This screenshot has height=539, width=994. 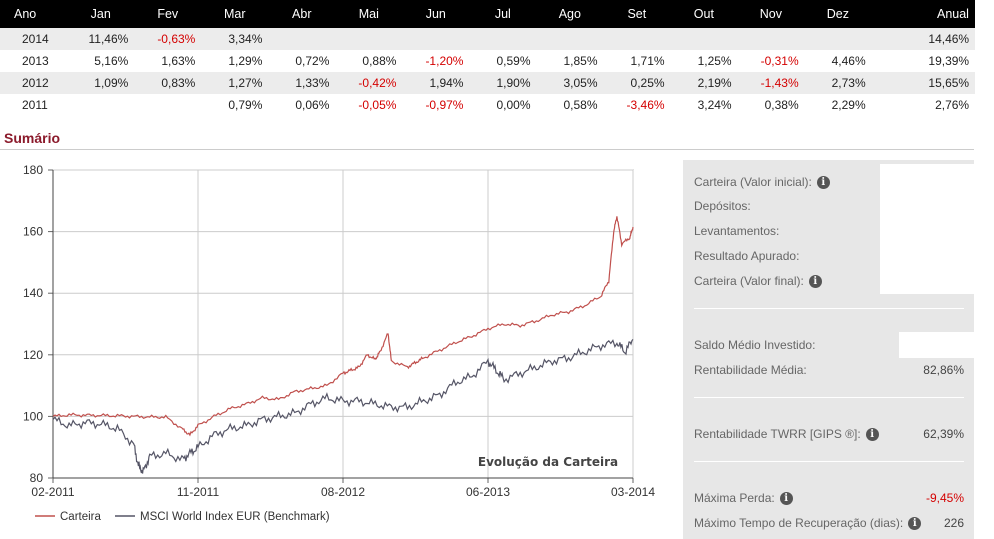 What do you see at coordinates (829, 256) in the screenshot?
I see `stat-resultado: Resultado Apurado:` at bounding box center [829, 256].